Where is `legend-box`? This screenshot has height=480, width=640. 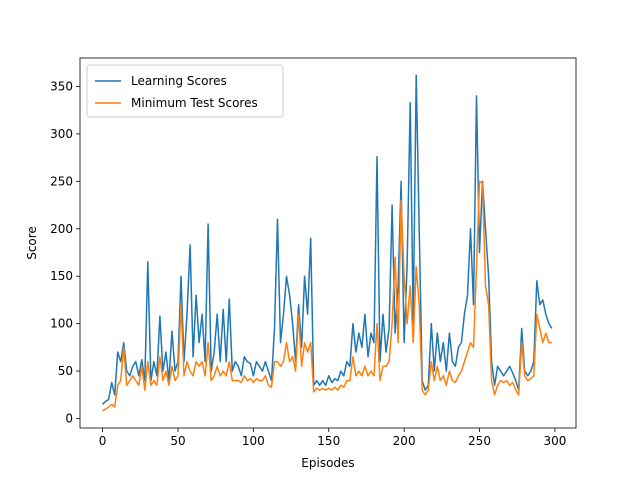 legend-box is located at coordinates (185, 91).